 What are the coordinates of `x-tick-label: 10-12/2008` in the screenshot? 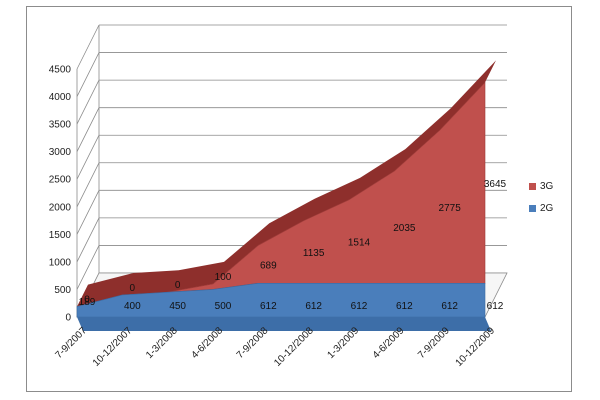 It's located at (294, 347).